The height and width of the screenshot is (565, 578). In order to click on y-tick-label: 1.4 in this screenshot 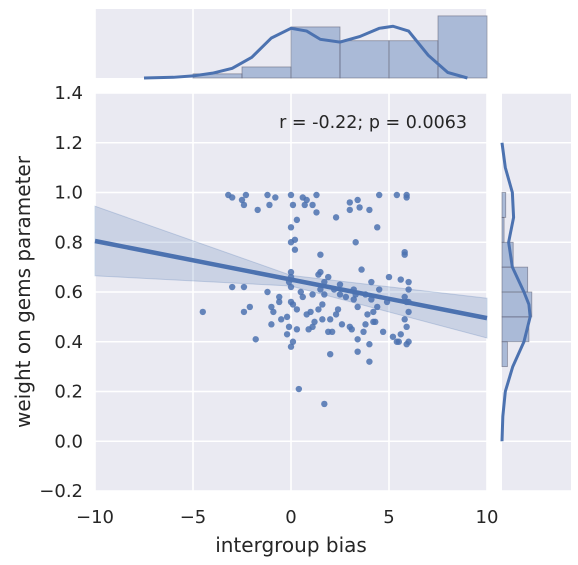, I will do `click(68, 93)`.